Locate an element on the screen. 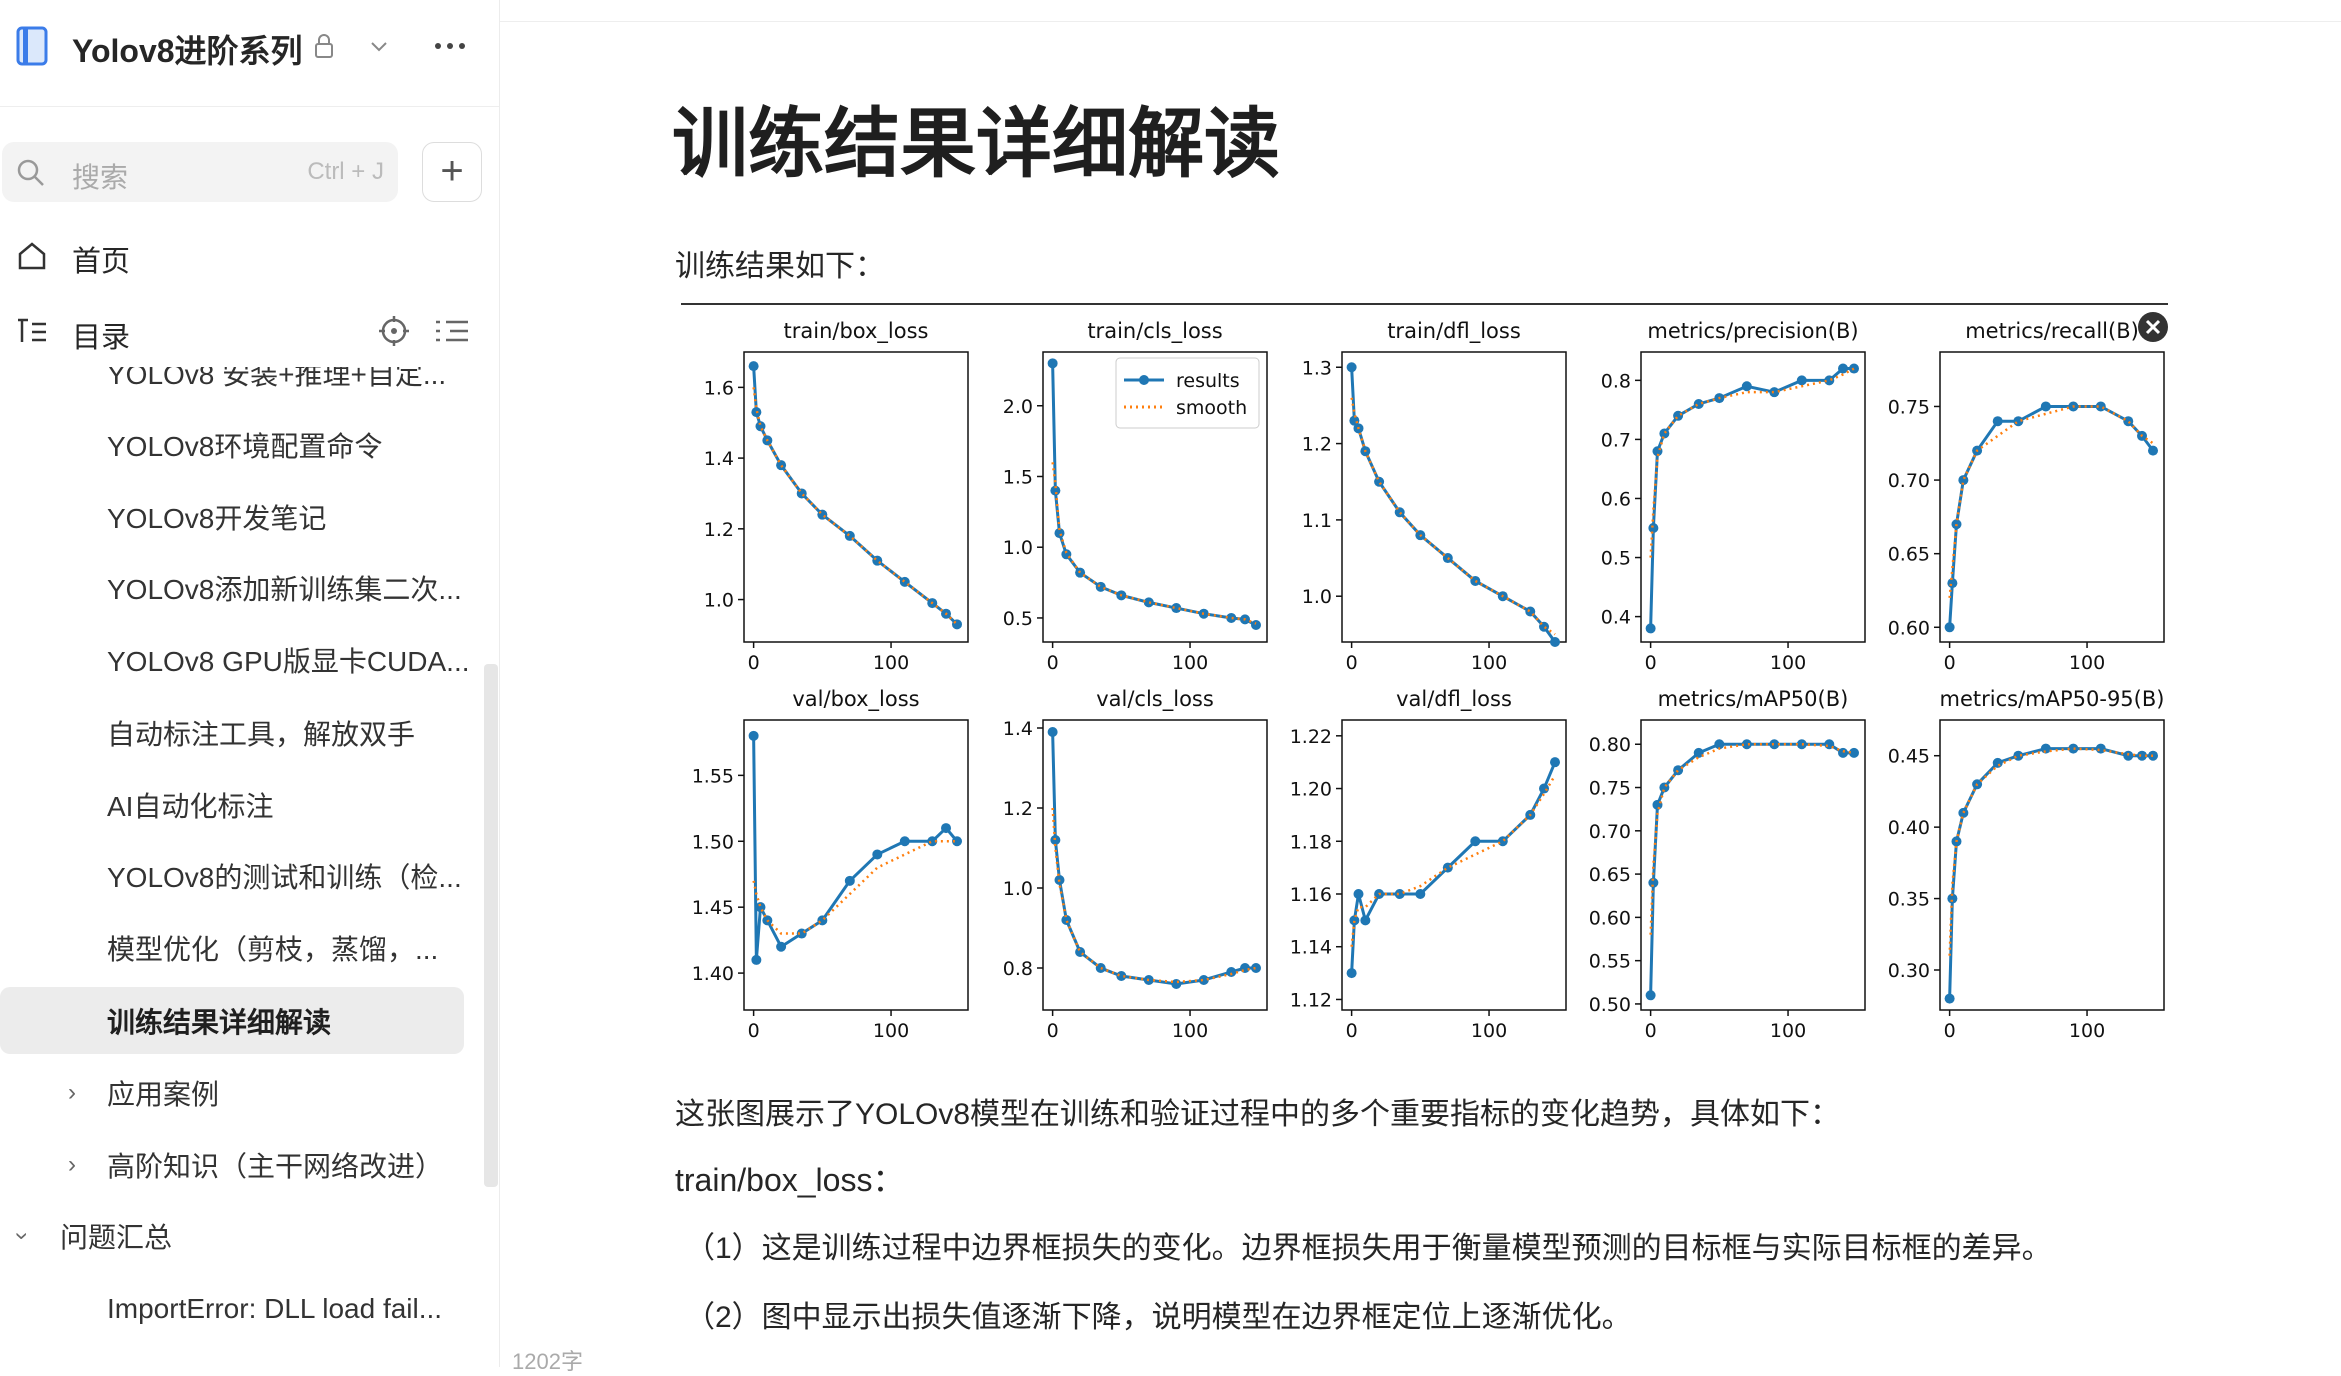  toc-item: 高阶知识（主干网络改进） is located at coordinates (275, 1166).